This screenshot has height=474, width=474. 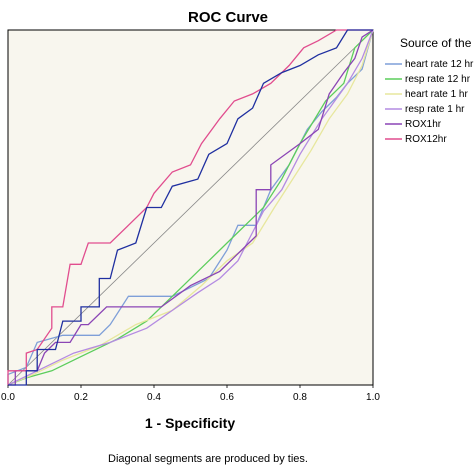 I want to click on x-tick-layer: 0.0 0.2 0.4 0.6 0.8 1.0, so click(x=190, y=394).